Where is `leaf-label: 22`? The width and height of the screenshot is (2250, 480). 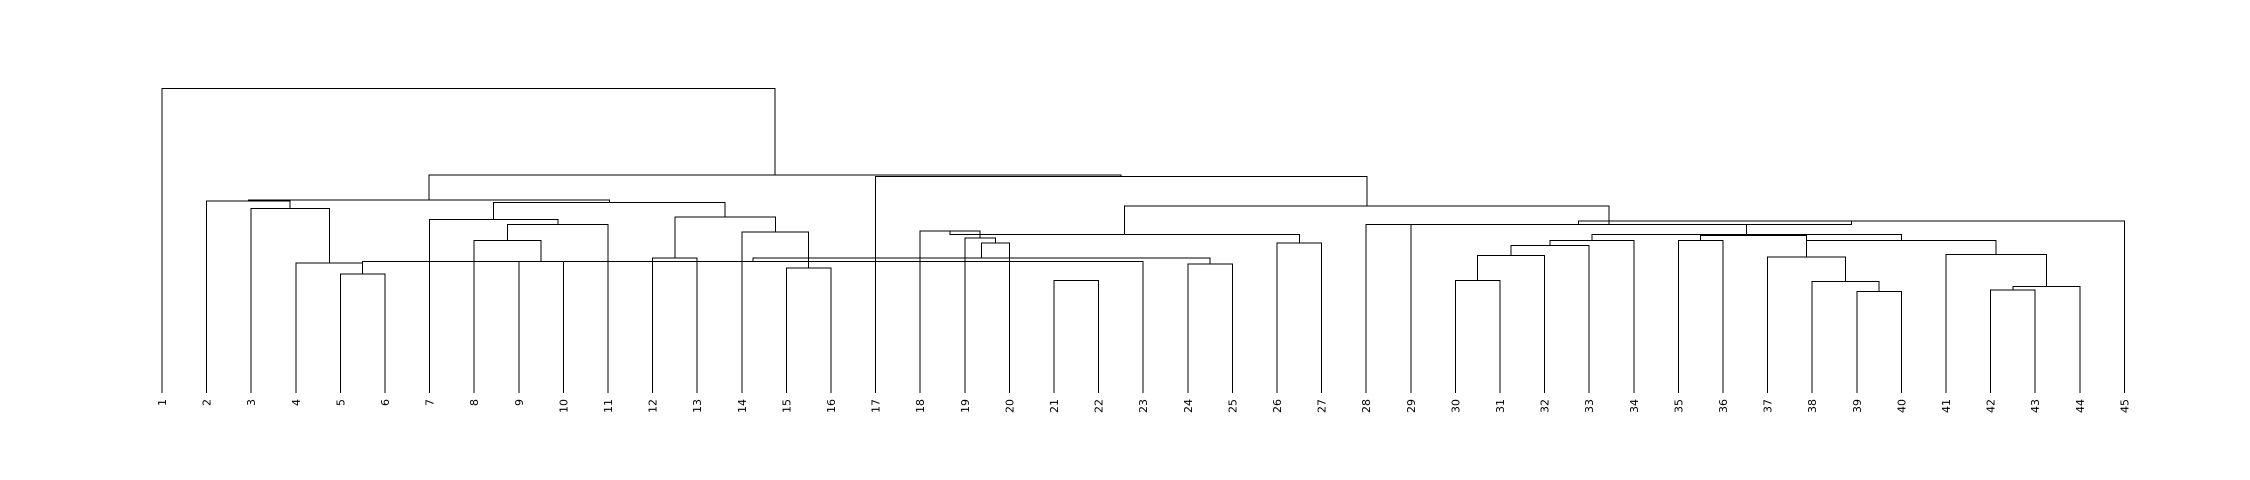
leaf-label: 22 is located at coordinates (1099, 406).